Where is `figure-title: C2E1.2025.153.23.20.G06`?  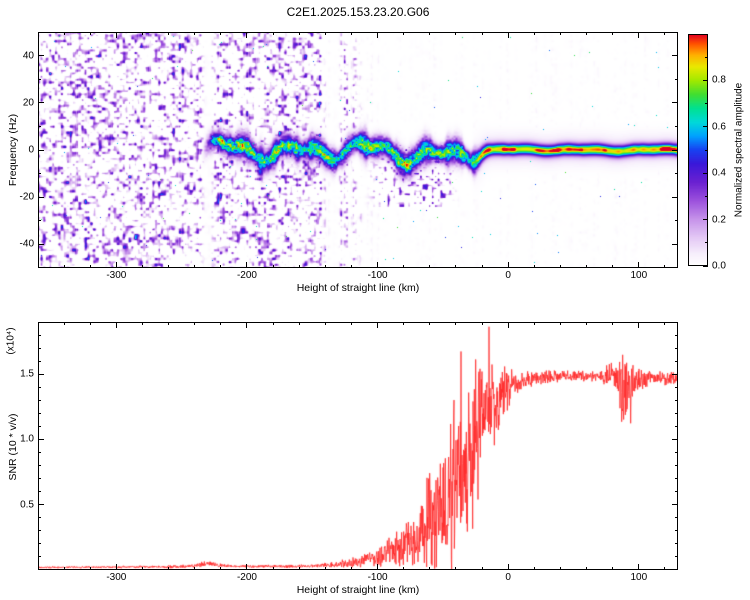
figure-title: C2E1.2025.153.23.20.G06 is located at coordinates (358, 12).